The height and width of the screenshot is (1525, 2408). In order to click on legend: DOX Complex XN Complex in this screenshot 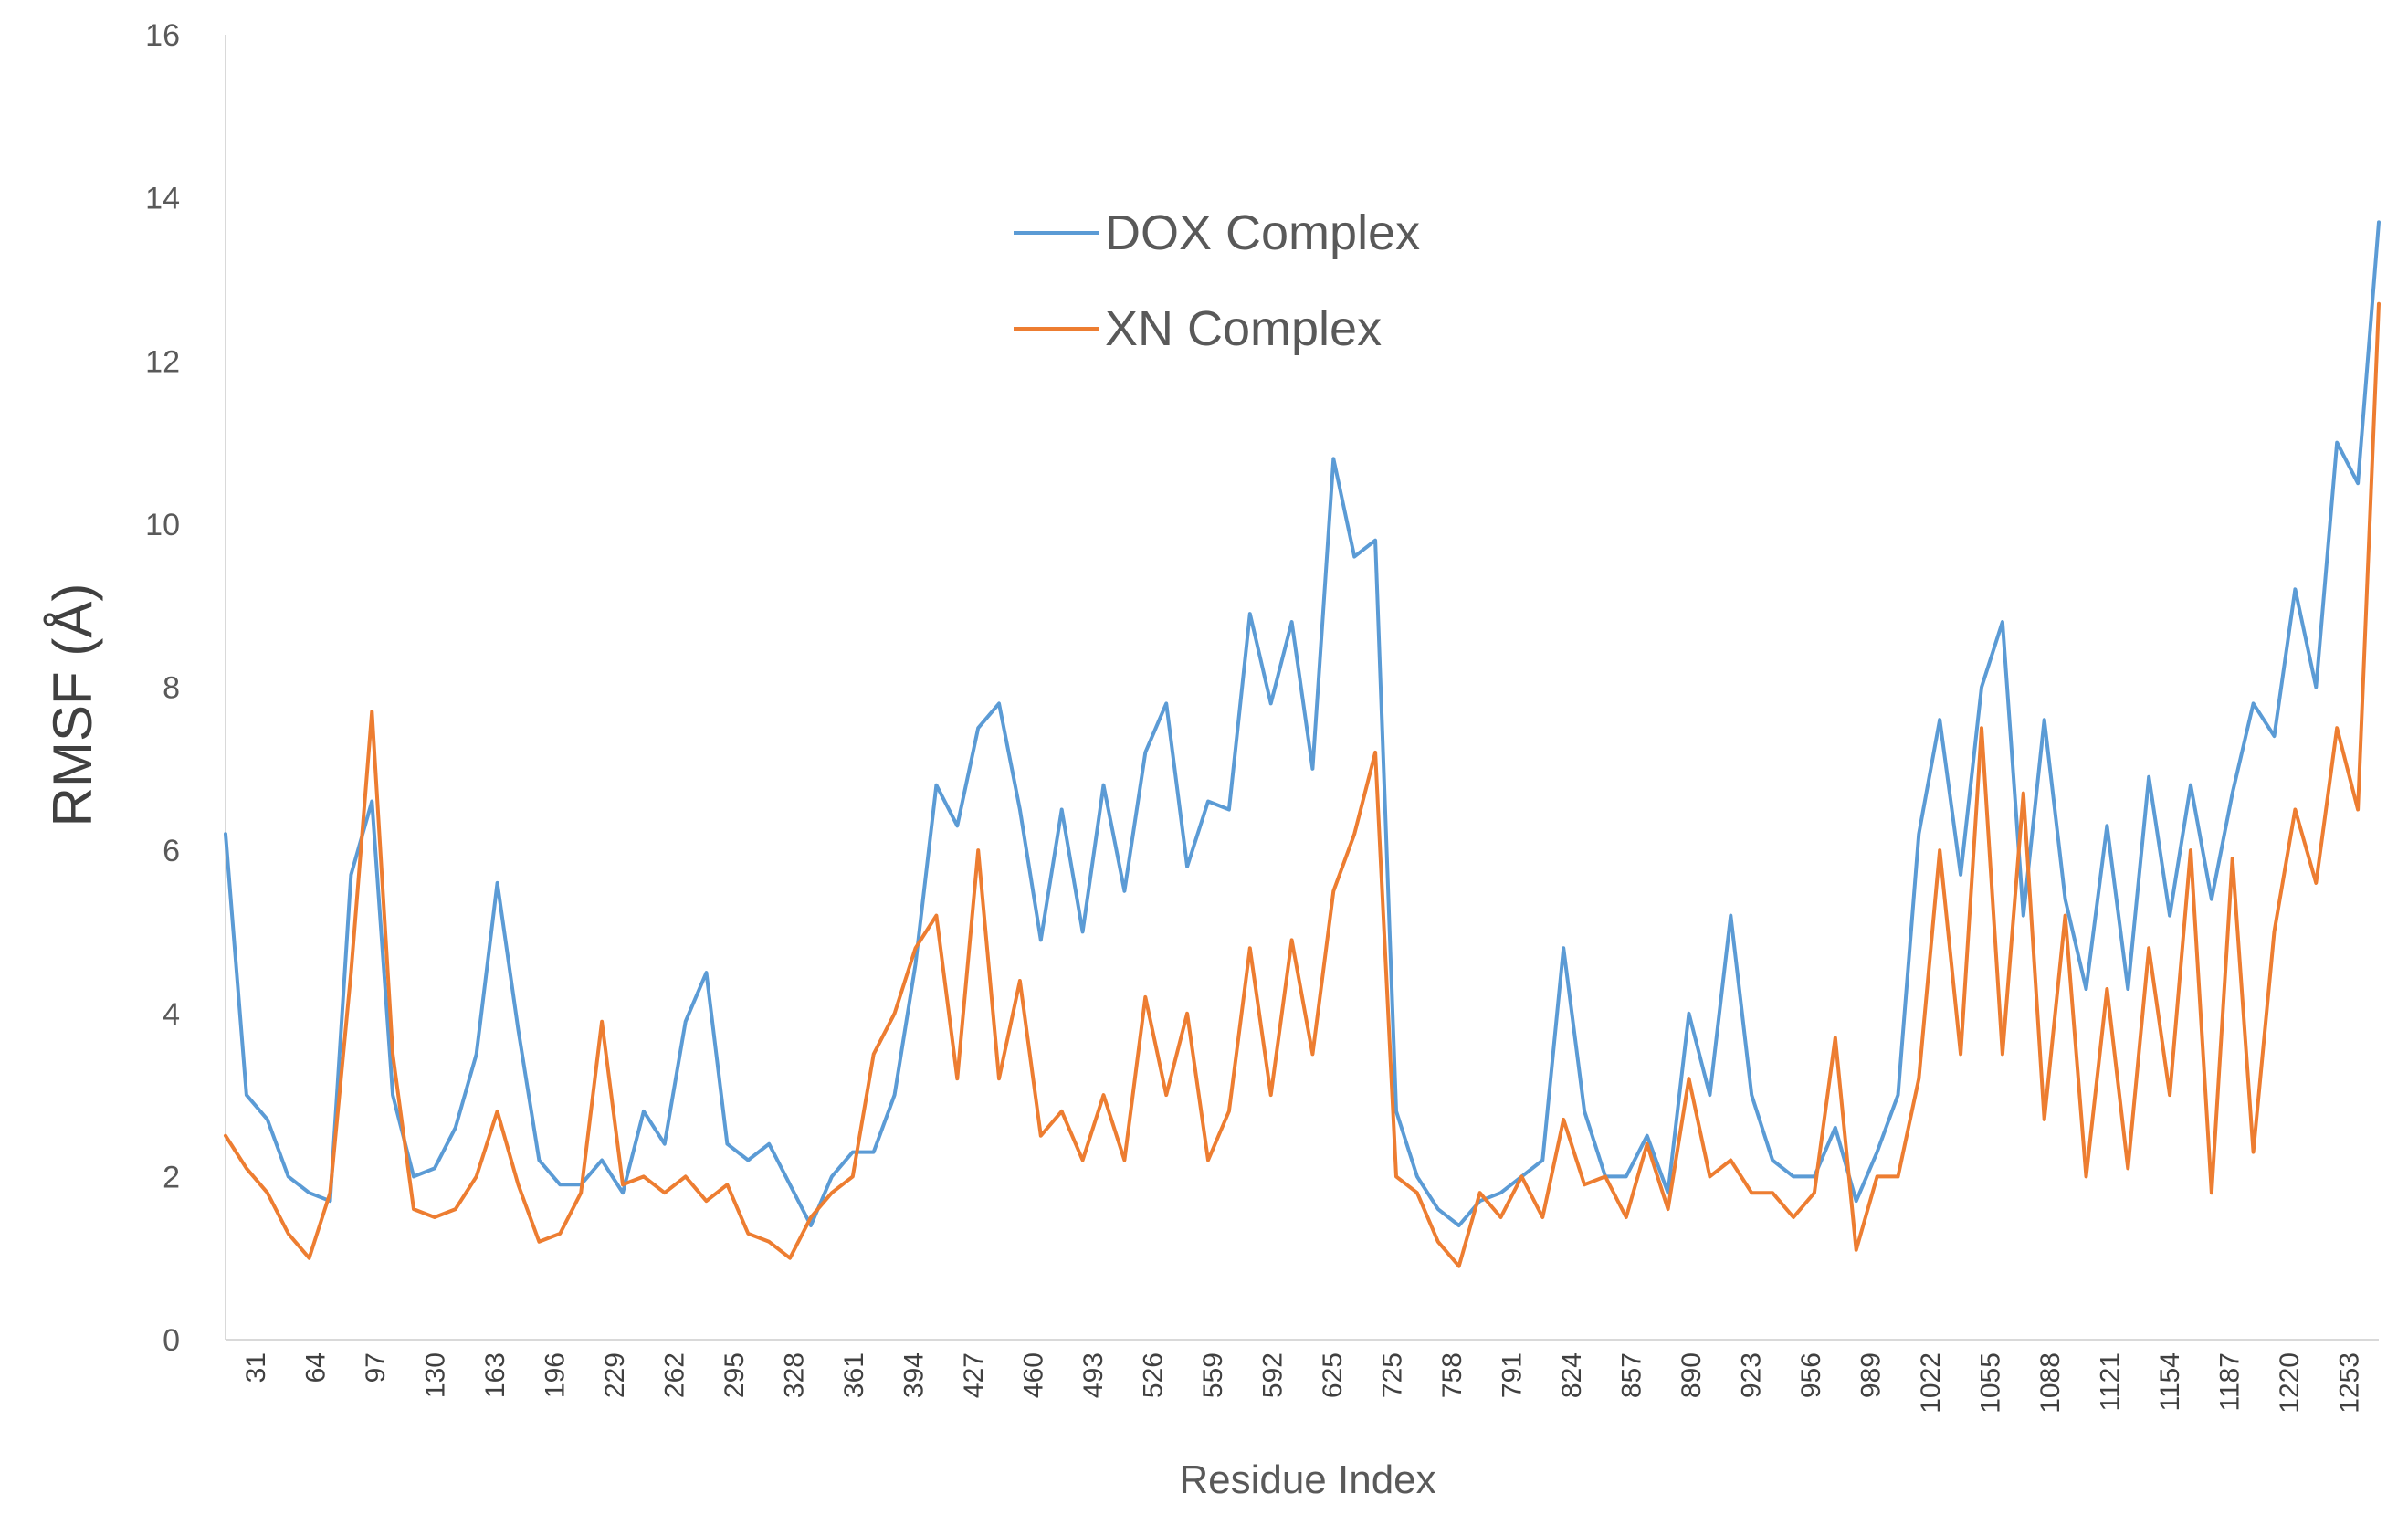, I will do `click(1217, 280)`.